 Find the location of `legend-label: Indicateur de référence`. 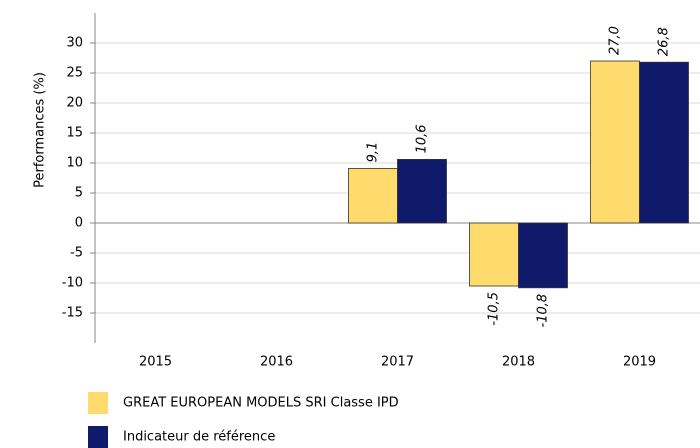

legend-label: Indicateur de référence is located at coordinates (199, 437).